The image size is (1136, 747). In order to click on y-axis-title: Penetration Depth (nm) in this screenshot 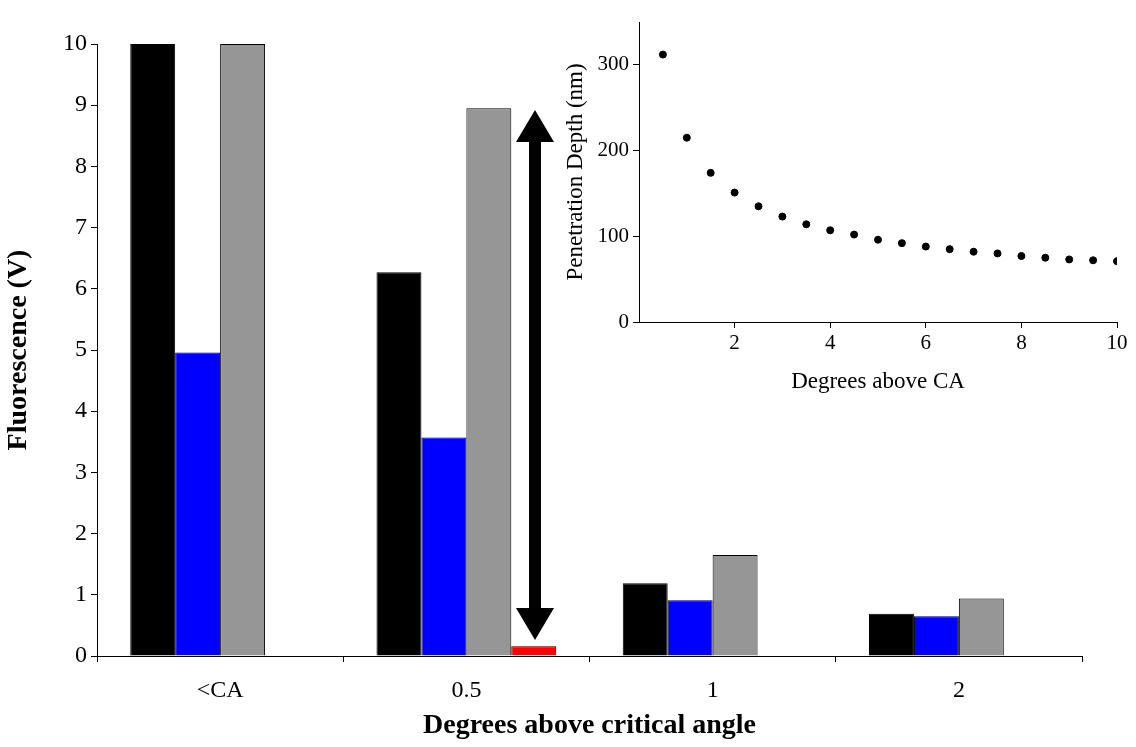, I will do `click(574, 172)`.